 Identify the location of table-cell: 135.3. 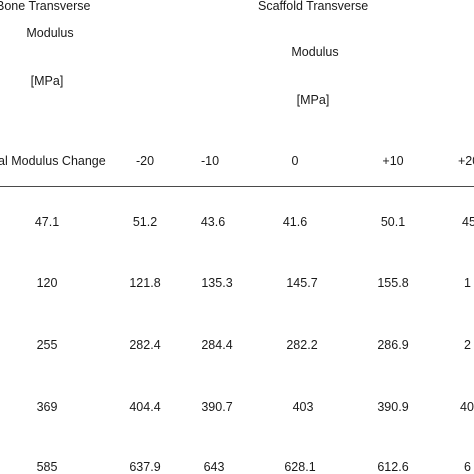
(217, 283).